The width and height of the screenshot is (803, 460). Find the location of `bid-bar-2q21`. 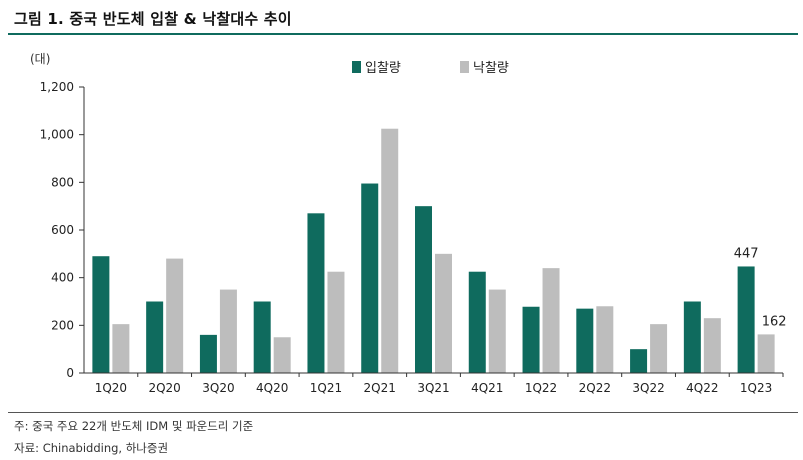

bid-bar-2q21 is located at coordinates (370, 278).